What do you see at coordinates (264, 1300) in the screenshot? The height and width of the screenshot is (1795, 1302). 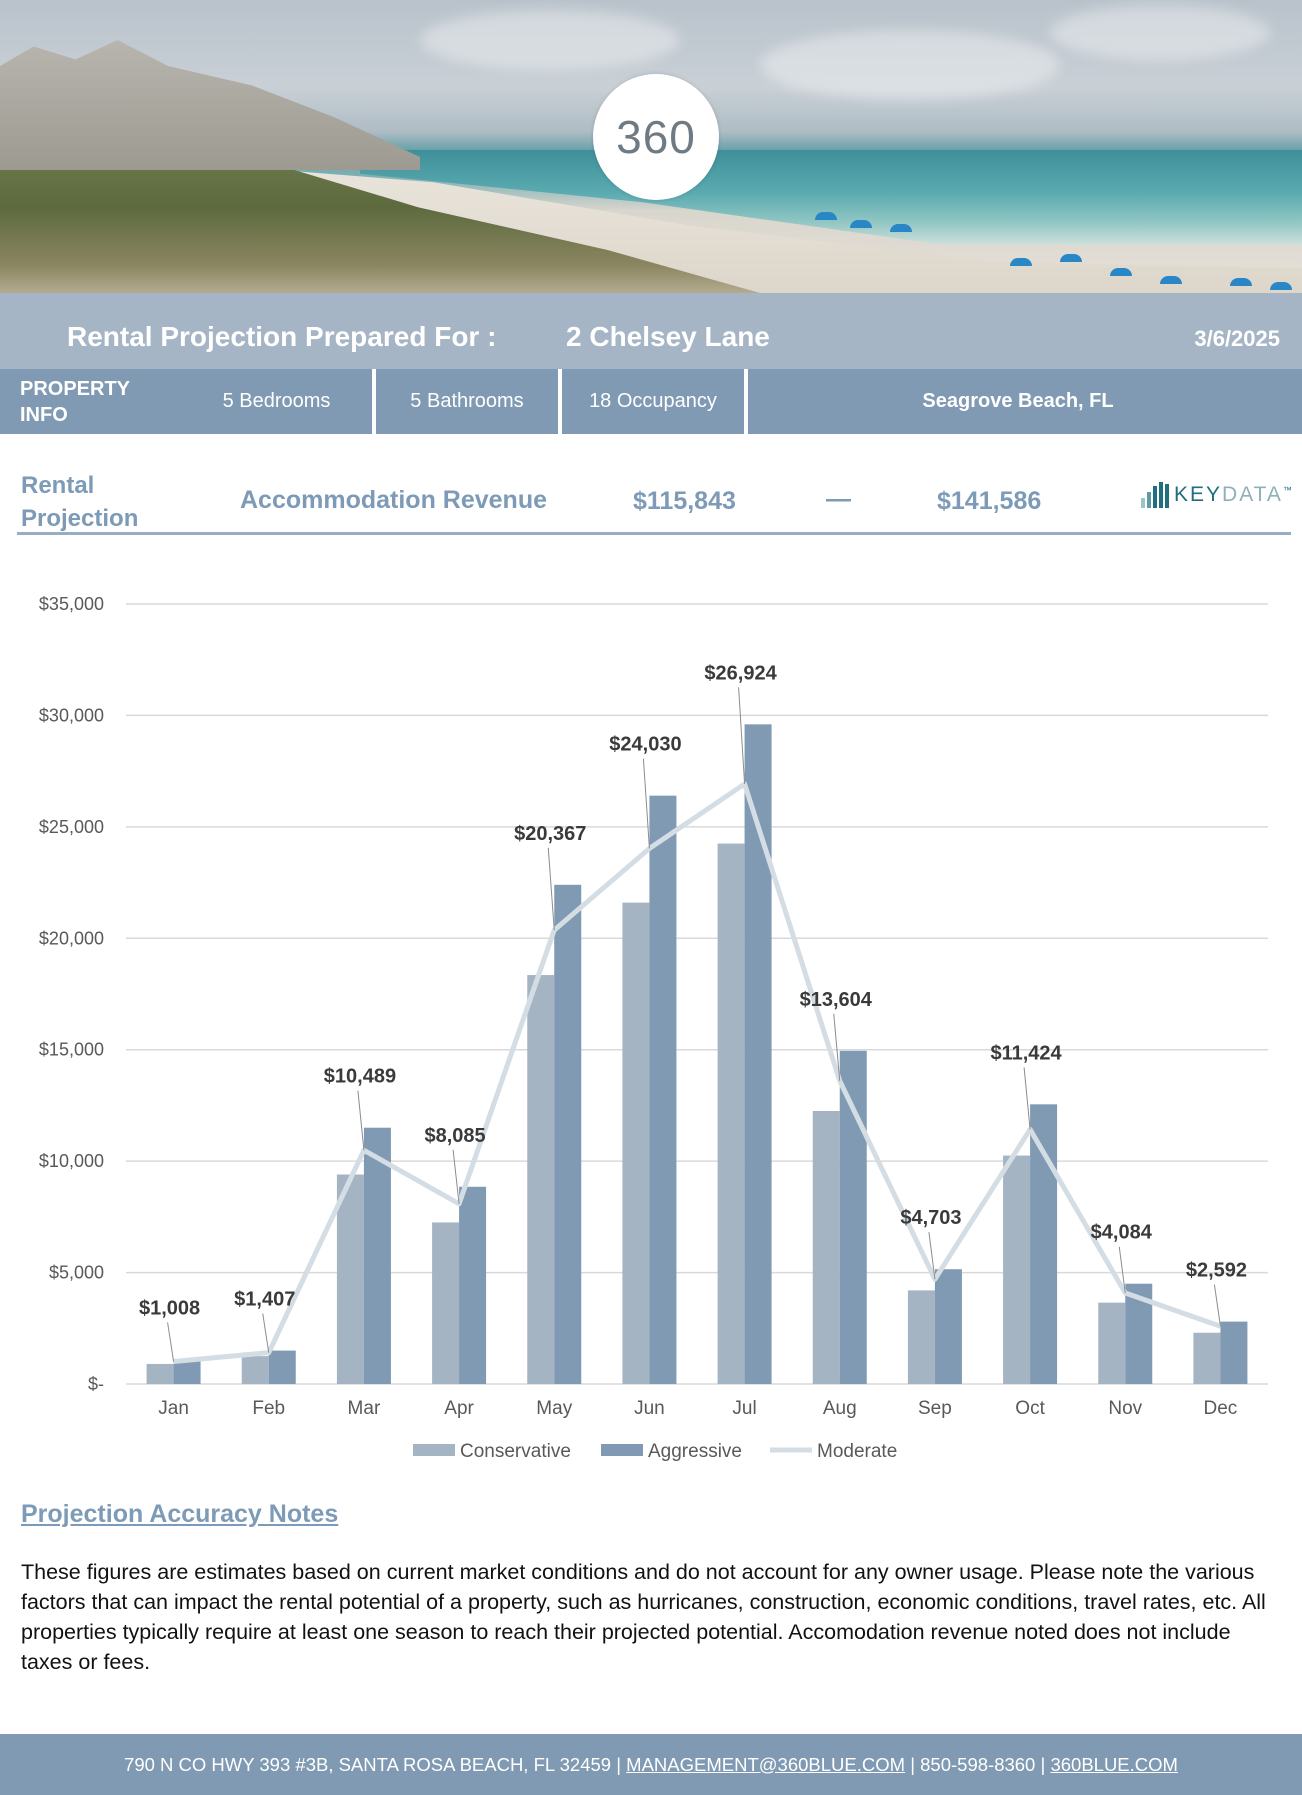 I see `data-label: $1,407` at bounding box center [264, 1300].